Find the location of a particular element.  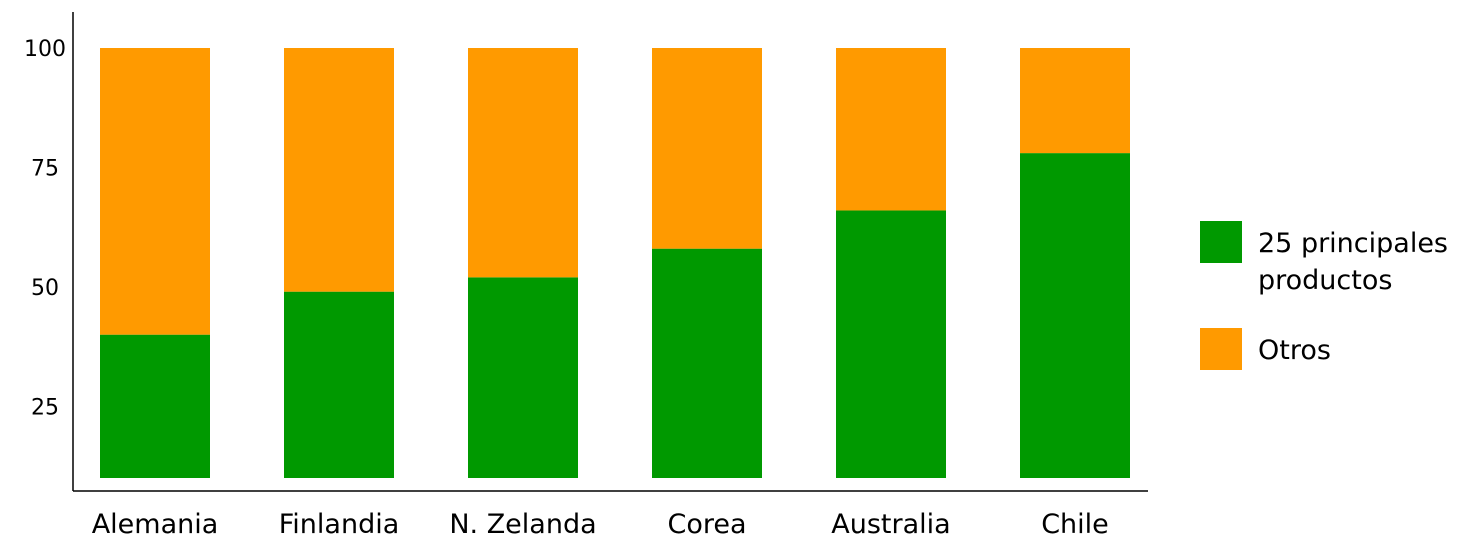

bar-principales-alemania is located at coordinates (155, 406).